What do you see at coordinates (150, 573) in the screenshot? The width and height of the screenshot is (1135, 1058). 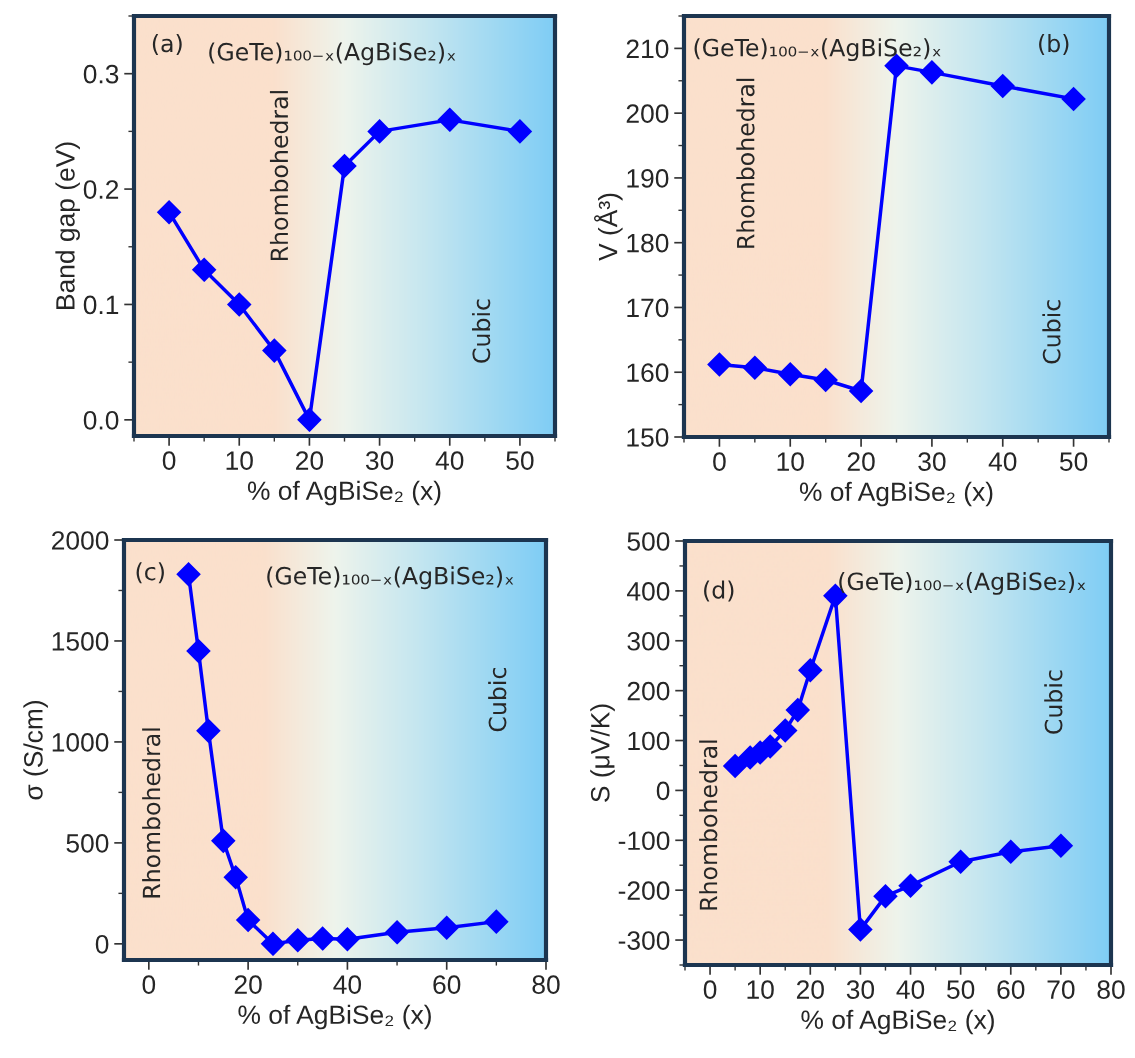 I see `annotation: (c)` at bounding box center [150, 573].